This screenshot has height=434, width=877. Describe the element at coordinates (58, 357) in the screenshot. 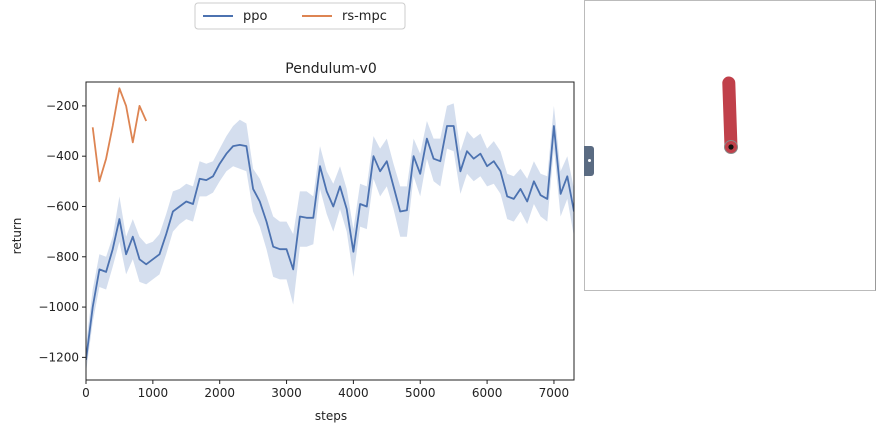

I see `y-tick-label: −1200` at that location.